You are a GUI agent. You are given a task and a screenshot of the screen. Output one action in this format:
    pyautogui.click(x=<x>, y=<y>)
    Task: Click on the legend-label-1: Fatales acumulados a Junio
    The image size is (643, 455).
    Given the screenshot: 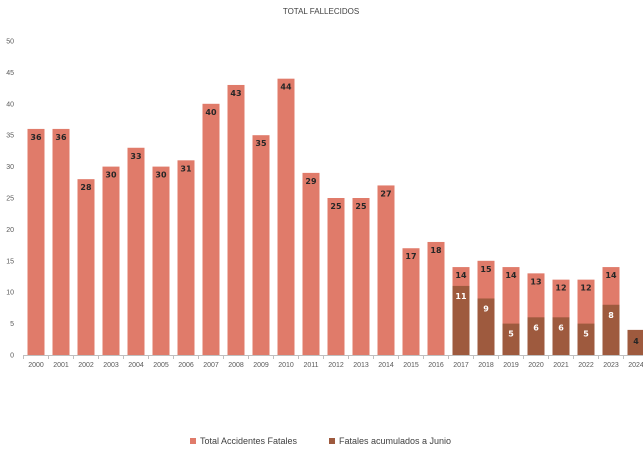 What is the action you would take?
    pyautogui.click(x=395, y=441)
    